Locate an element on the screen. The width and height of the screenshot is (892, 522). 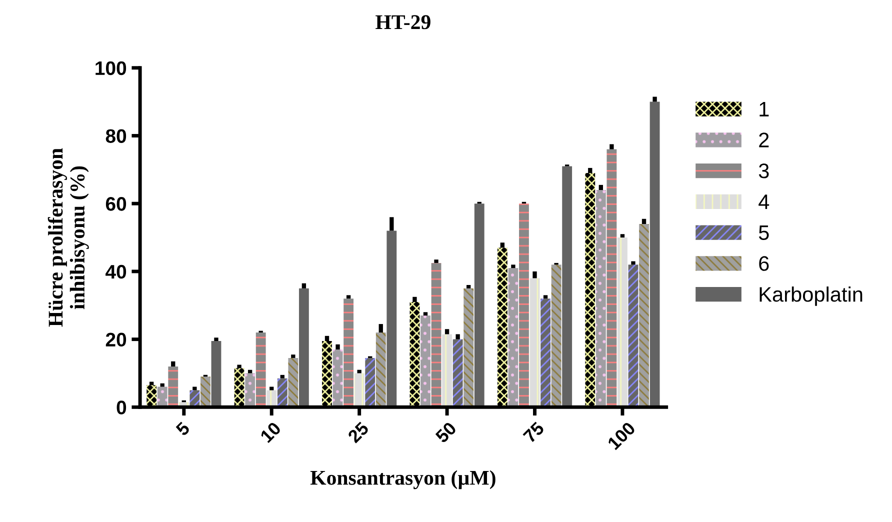
y-axis-title: Hücre proliferasyon inhibisyonu (%) is located at coordinates (68, 237).